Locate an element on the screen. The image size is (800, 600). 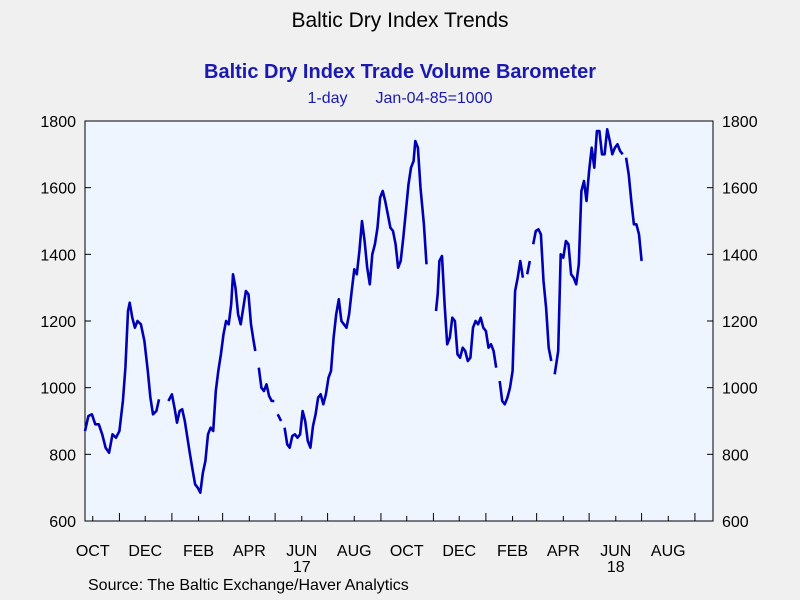
y-tick-label-right: 1800 is located at coordinates (740, 122).